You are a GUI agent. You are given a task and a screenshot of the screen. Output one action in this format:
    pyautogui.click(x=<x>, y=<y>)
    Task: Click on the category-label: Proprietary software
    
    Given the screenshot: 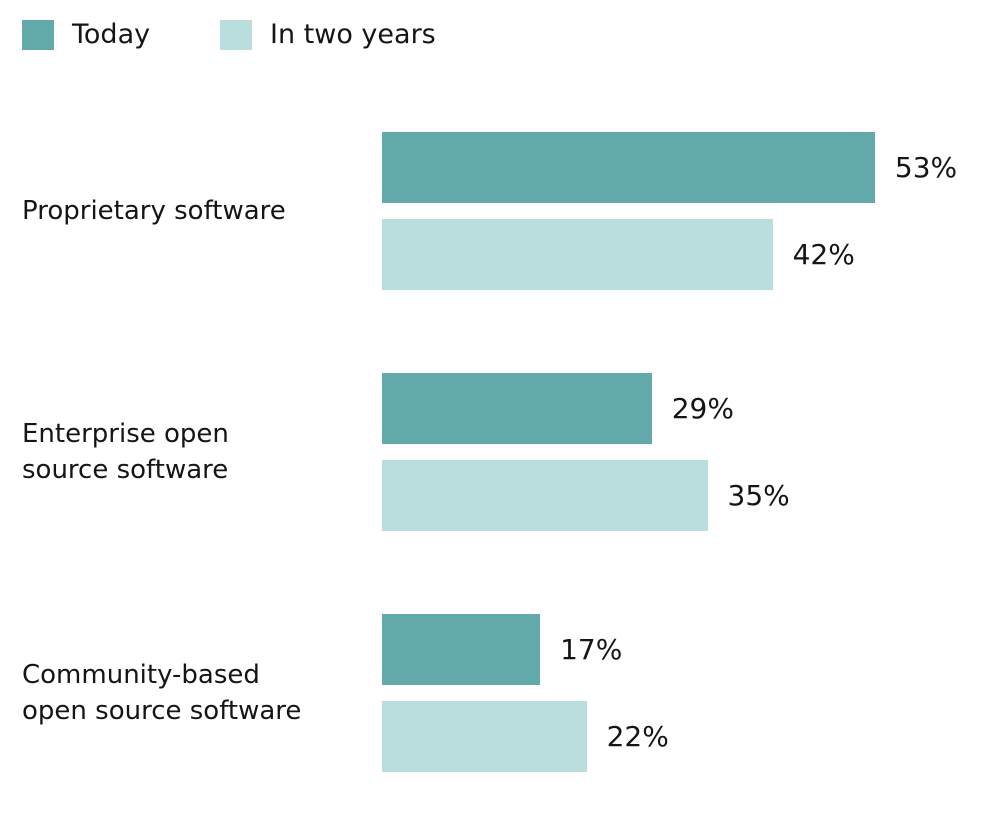 What is the action you would take?
    pyautogui.click(x=154, y=211)
    